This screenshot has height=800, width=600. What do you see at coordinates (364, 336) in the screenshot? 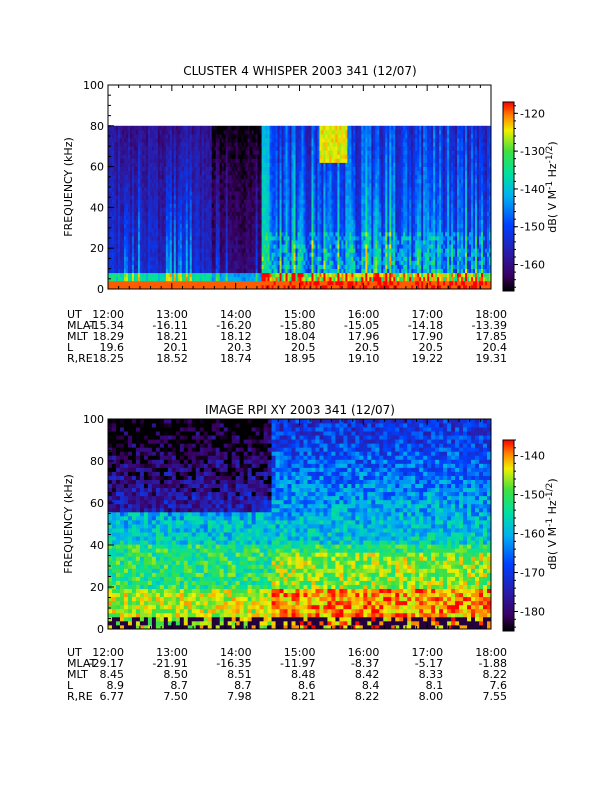
I see `panel-whisper-ephemeris-cell: 17.96` at bounding box center [364, 336].